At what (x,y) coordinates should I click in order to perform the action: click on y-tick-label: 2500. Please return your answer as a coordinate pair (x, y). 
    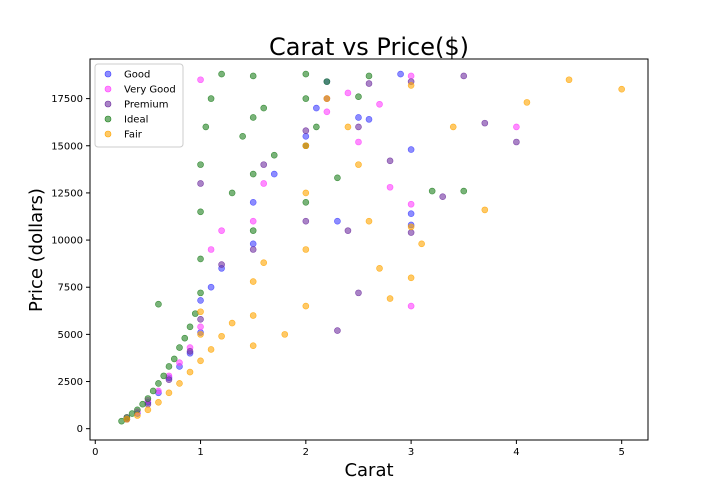
    Looking at the image, I should click on (70, 382).